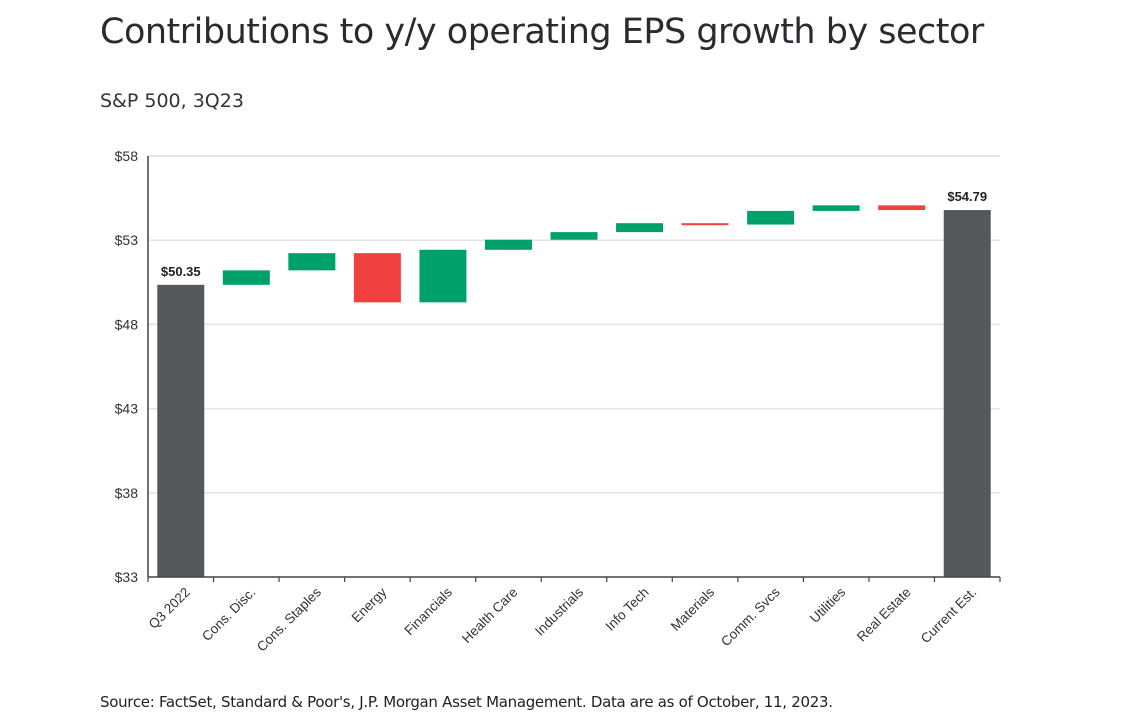 The height and width of the screenshot is (720, 1123). What do you see at coordinates (490, 616) in the screenshot?
I see `x-category-label: Health Care` at bounding box center [490, 616].